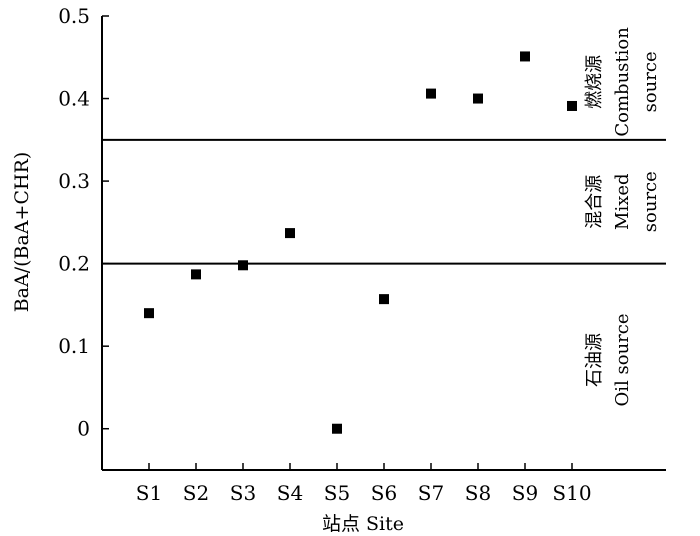 Image resolution: width=700 pixels, height=536 pixels. Describe the element at coordinates (74, 264) in the screenshot. I see `y-tick-label: 0.2` at that location.